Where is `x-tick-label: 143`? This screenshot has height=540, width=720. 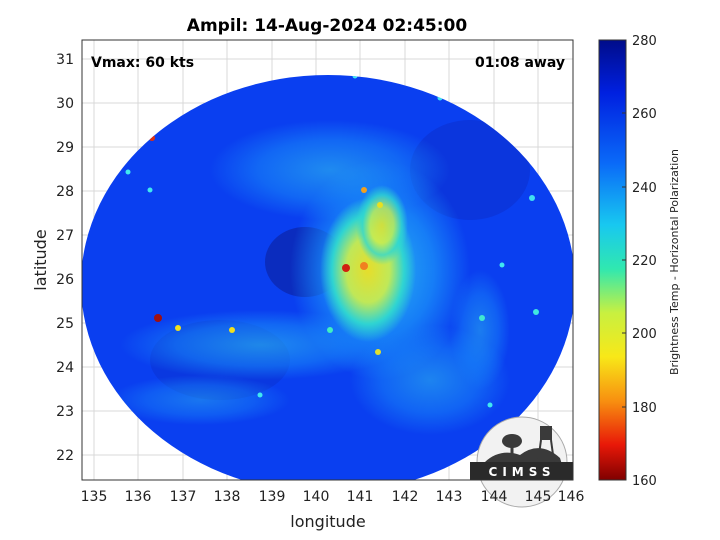
x-tick-label: 143 is located at coordinates (449, 497).